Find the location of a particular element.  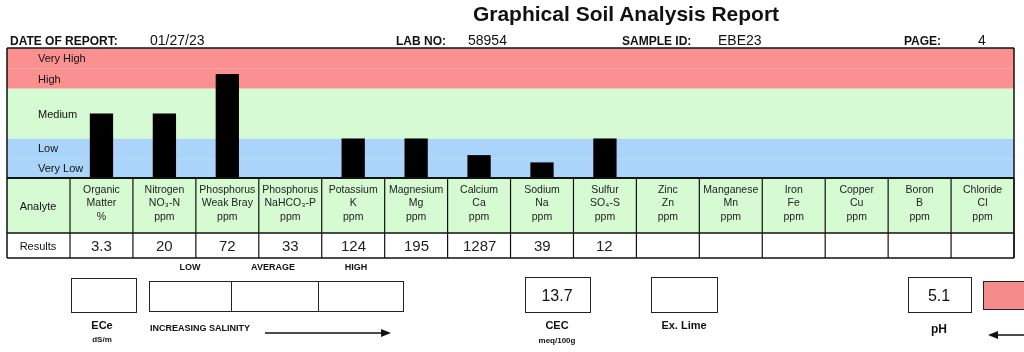

text: 3.3 is located at coordinates (101, 245).